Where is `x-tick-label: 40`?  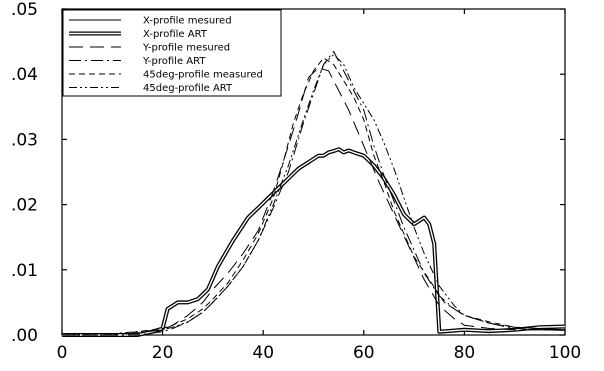 x-tick-label: 40 is located at coordinates (263, 353).